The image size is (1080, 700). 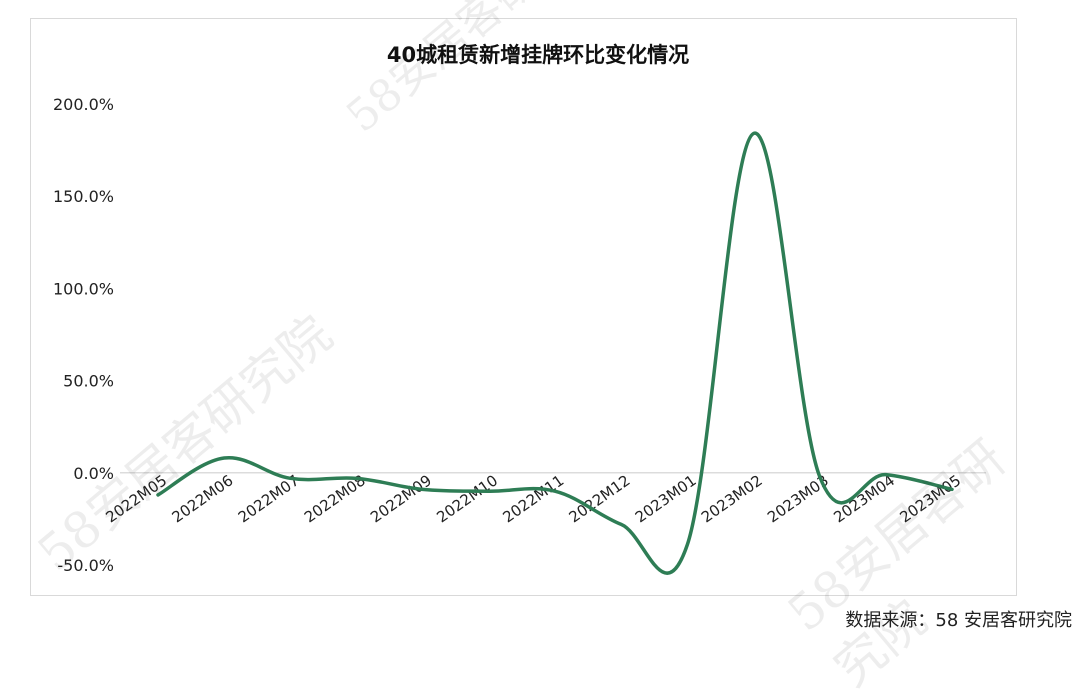 I want to click on y-tick-label: 150.0%, so click(x=83, y=196).